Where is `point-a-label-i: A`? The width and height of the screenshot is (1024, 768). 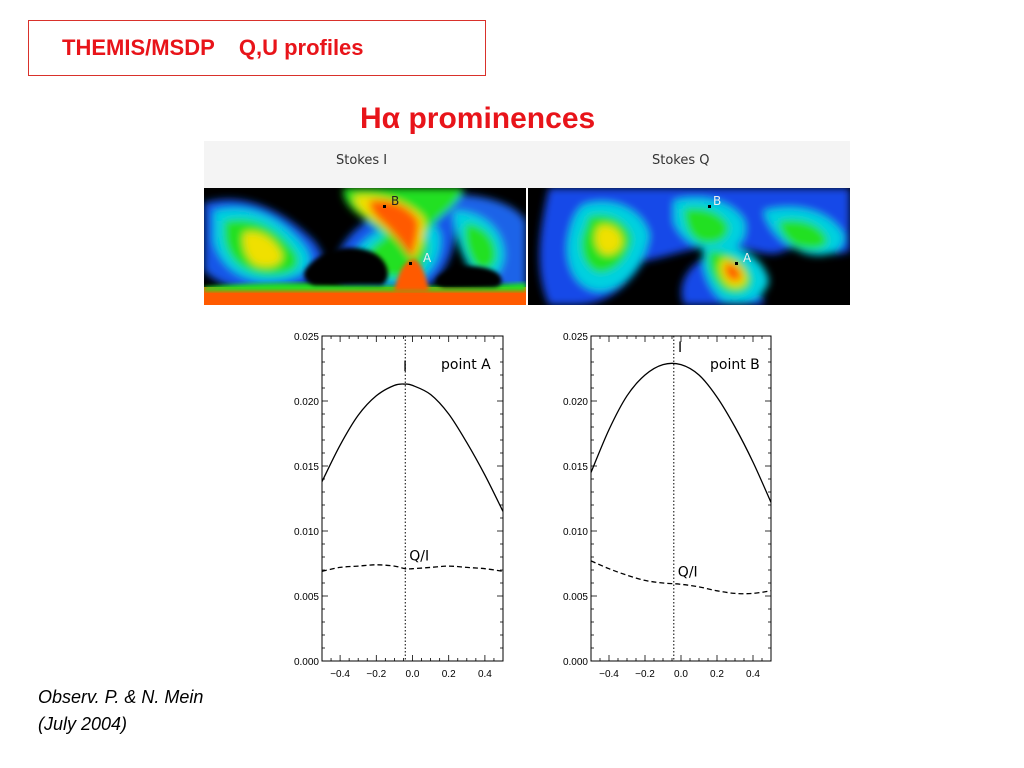
point-a-label-i: A is located at coordinates (427, 258).